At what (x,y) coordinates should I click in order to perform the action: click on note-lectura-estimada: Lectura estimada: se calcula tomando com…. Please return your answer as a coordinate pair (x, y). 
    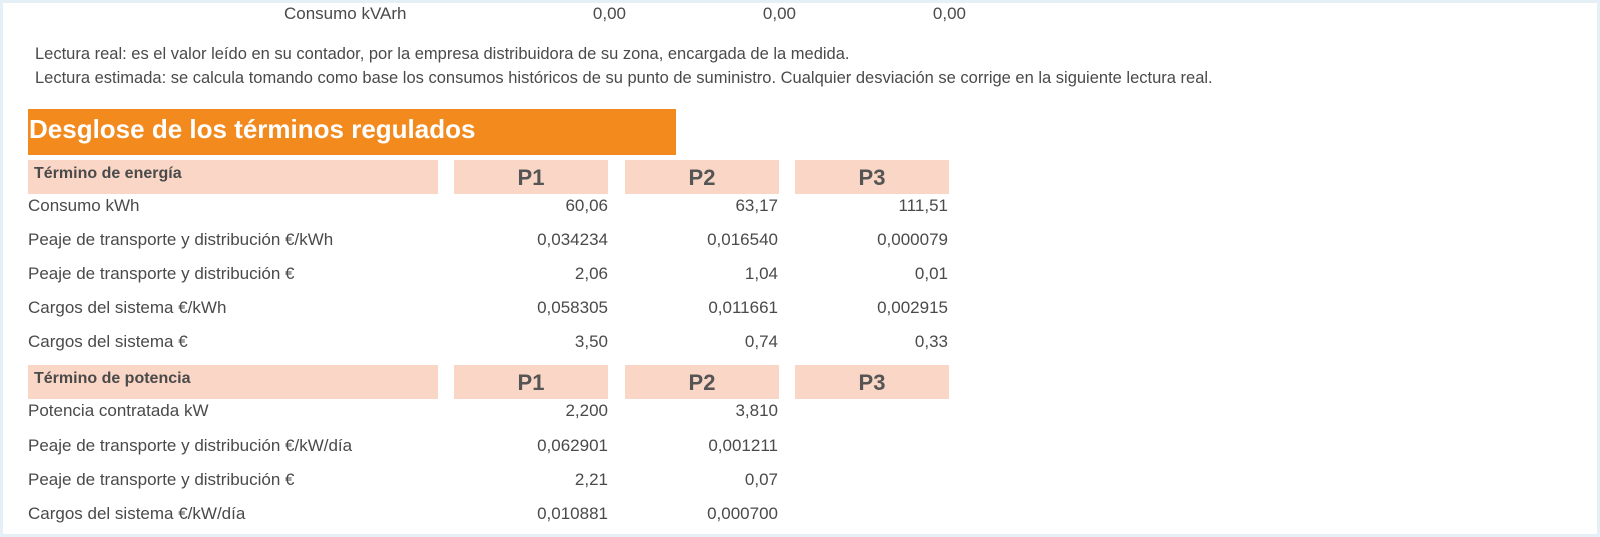
    Looking at the image, I should click on (624, 78).